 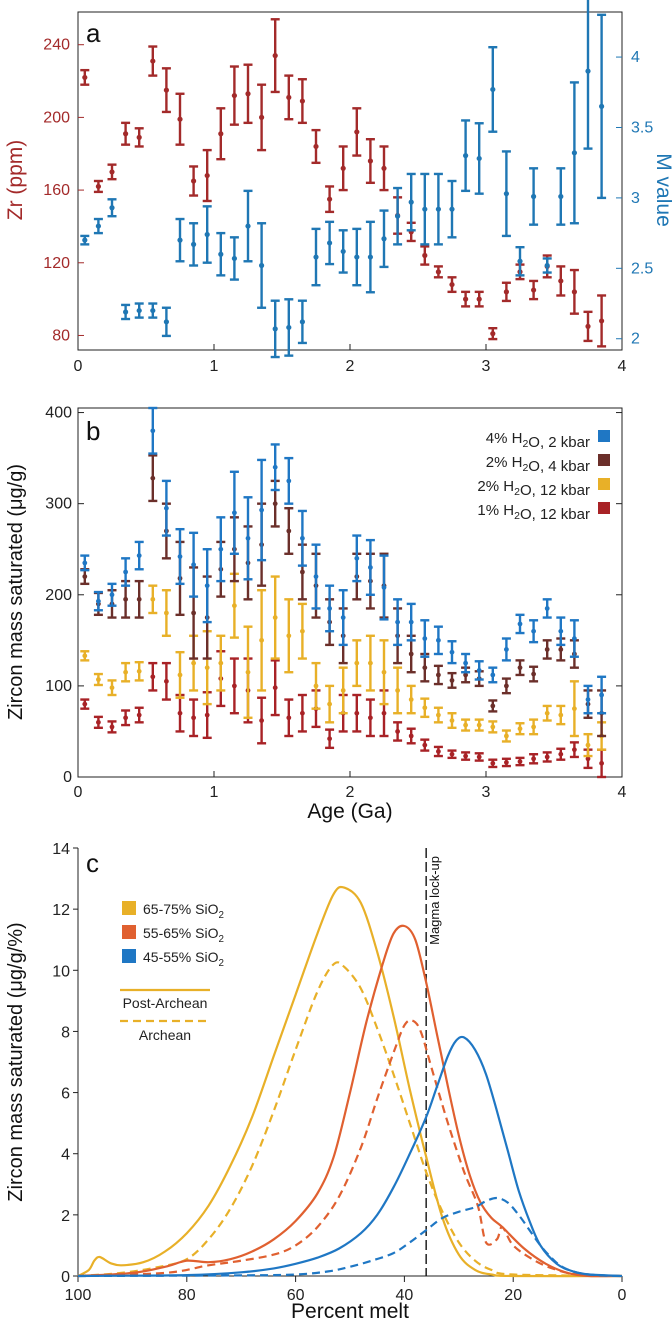 What do you see at coordinates (65, 1094) in the screenshot?
I see `y-tick-label: 6` at bounding box center [65, 1094].